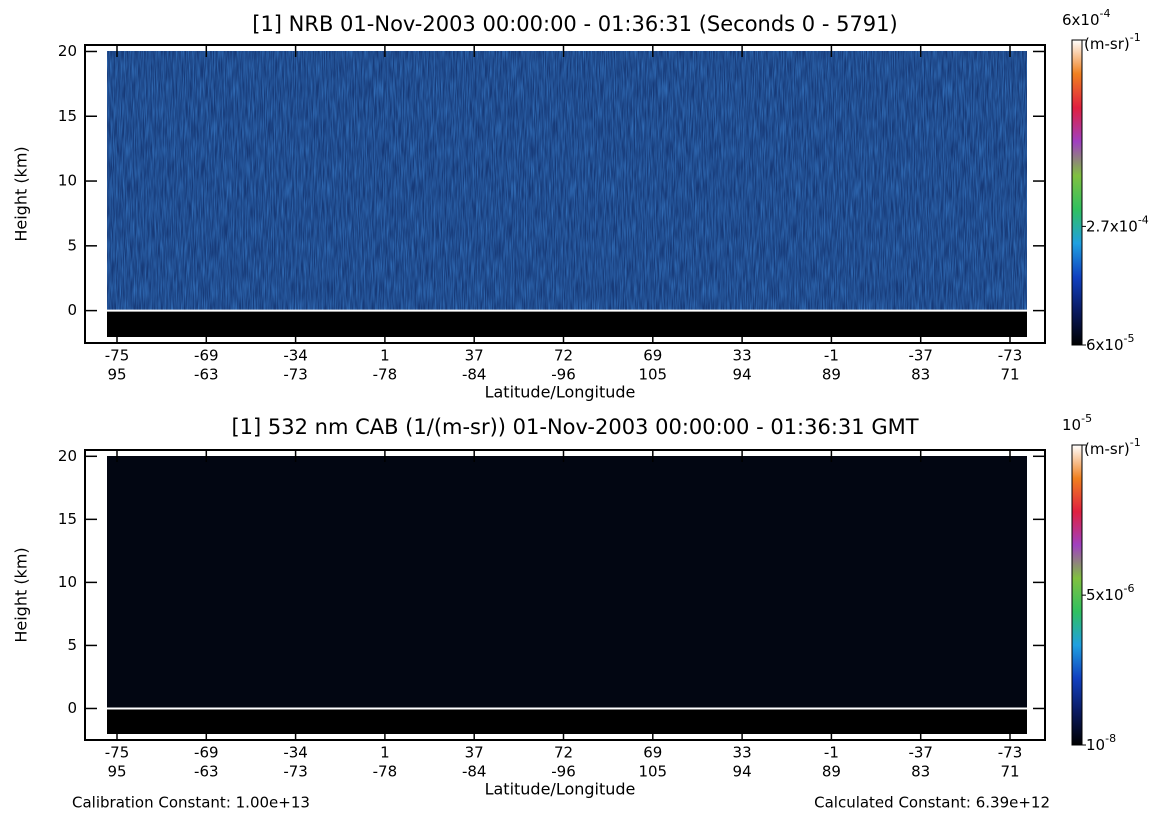 The height and width of the screenshot is (817, 1168). What do you see at coordinates (932, 803) in the screenshot?
I see `footnote: Calculated Constant: 6.39e+12` at bounding box center [932, 803].